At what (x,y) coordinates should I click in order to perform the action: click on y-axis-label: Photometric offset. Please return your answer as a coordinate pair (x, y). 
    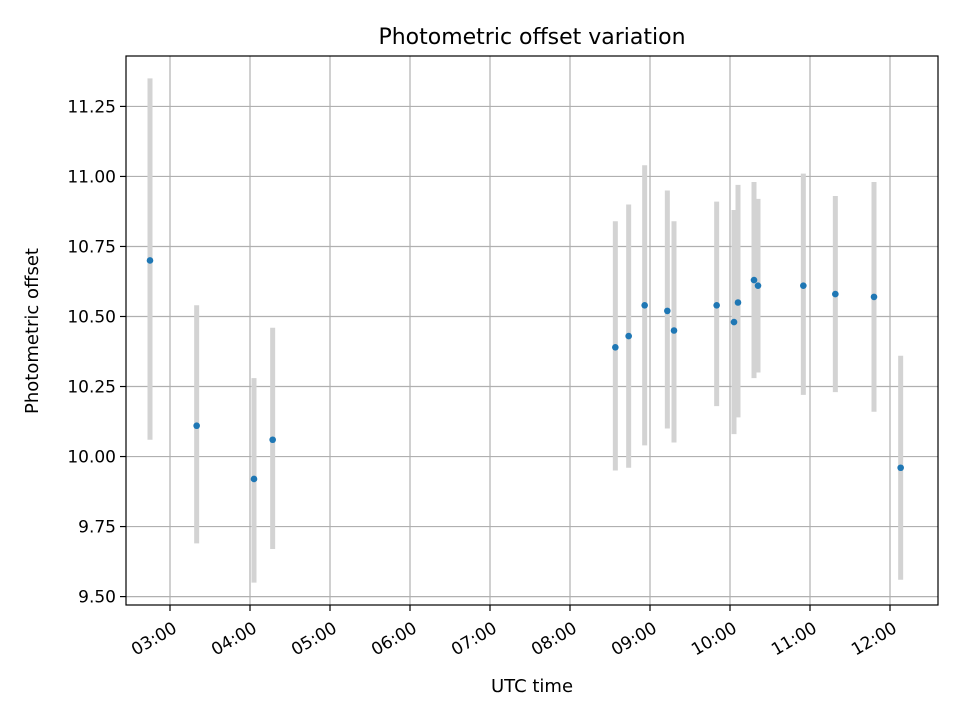
    Looking at the image, I should click on (32, 331).